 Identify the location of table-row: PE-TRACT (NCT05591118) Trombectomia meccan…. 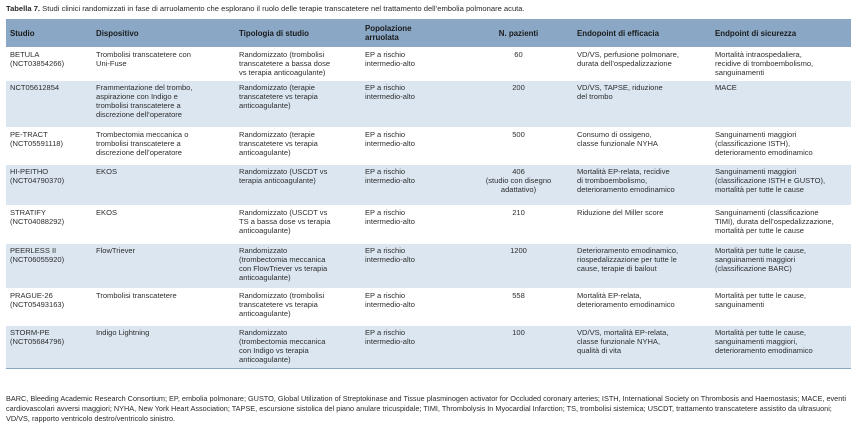
(428, 145).